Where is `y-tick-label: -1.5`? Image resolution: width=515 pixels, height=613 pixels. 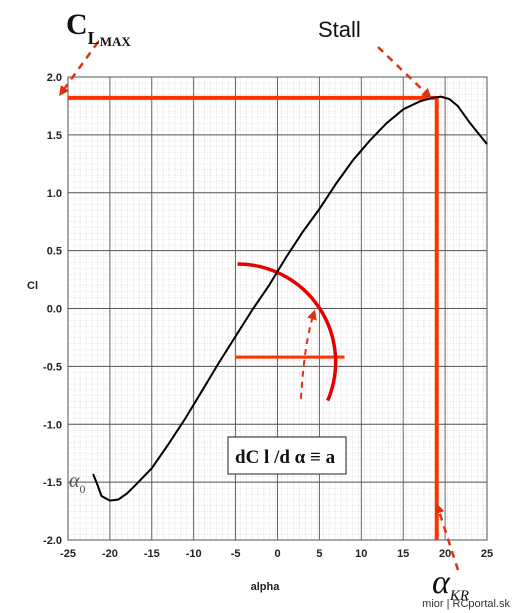
y-tick-label: -1.5 is located at coordinates (52, 483).